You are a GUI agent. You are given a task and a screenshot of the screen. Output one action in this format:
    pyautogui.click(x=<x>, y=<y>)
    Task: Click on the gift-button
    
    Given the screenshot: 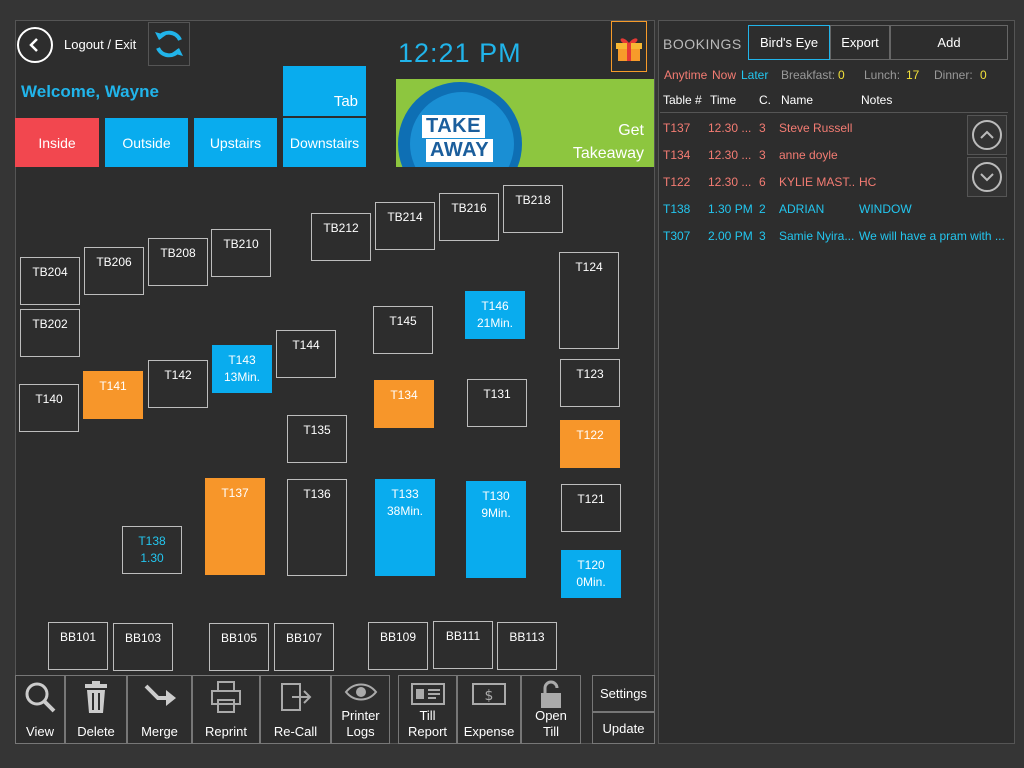 What is the action you would take?
    pyautogui.click(x=629, y=46)
    